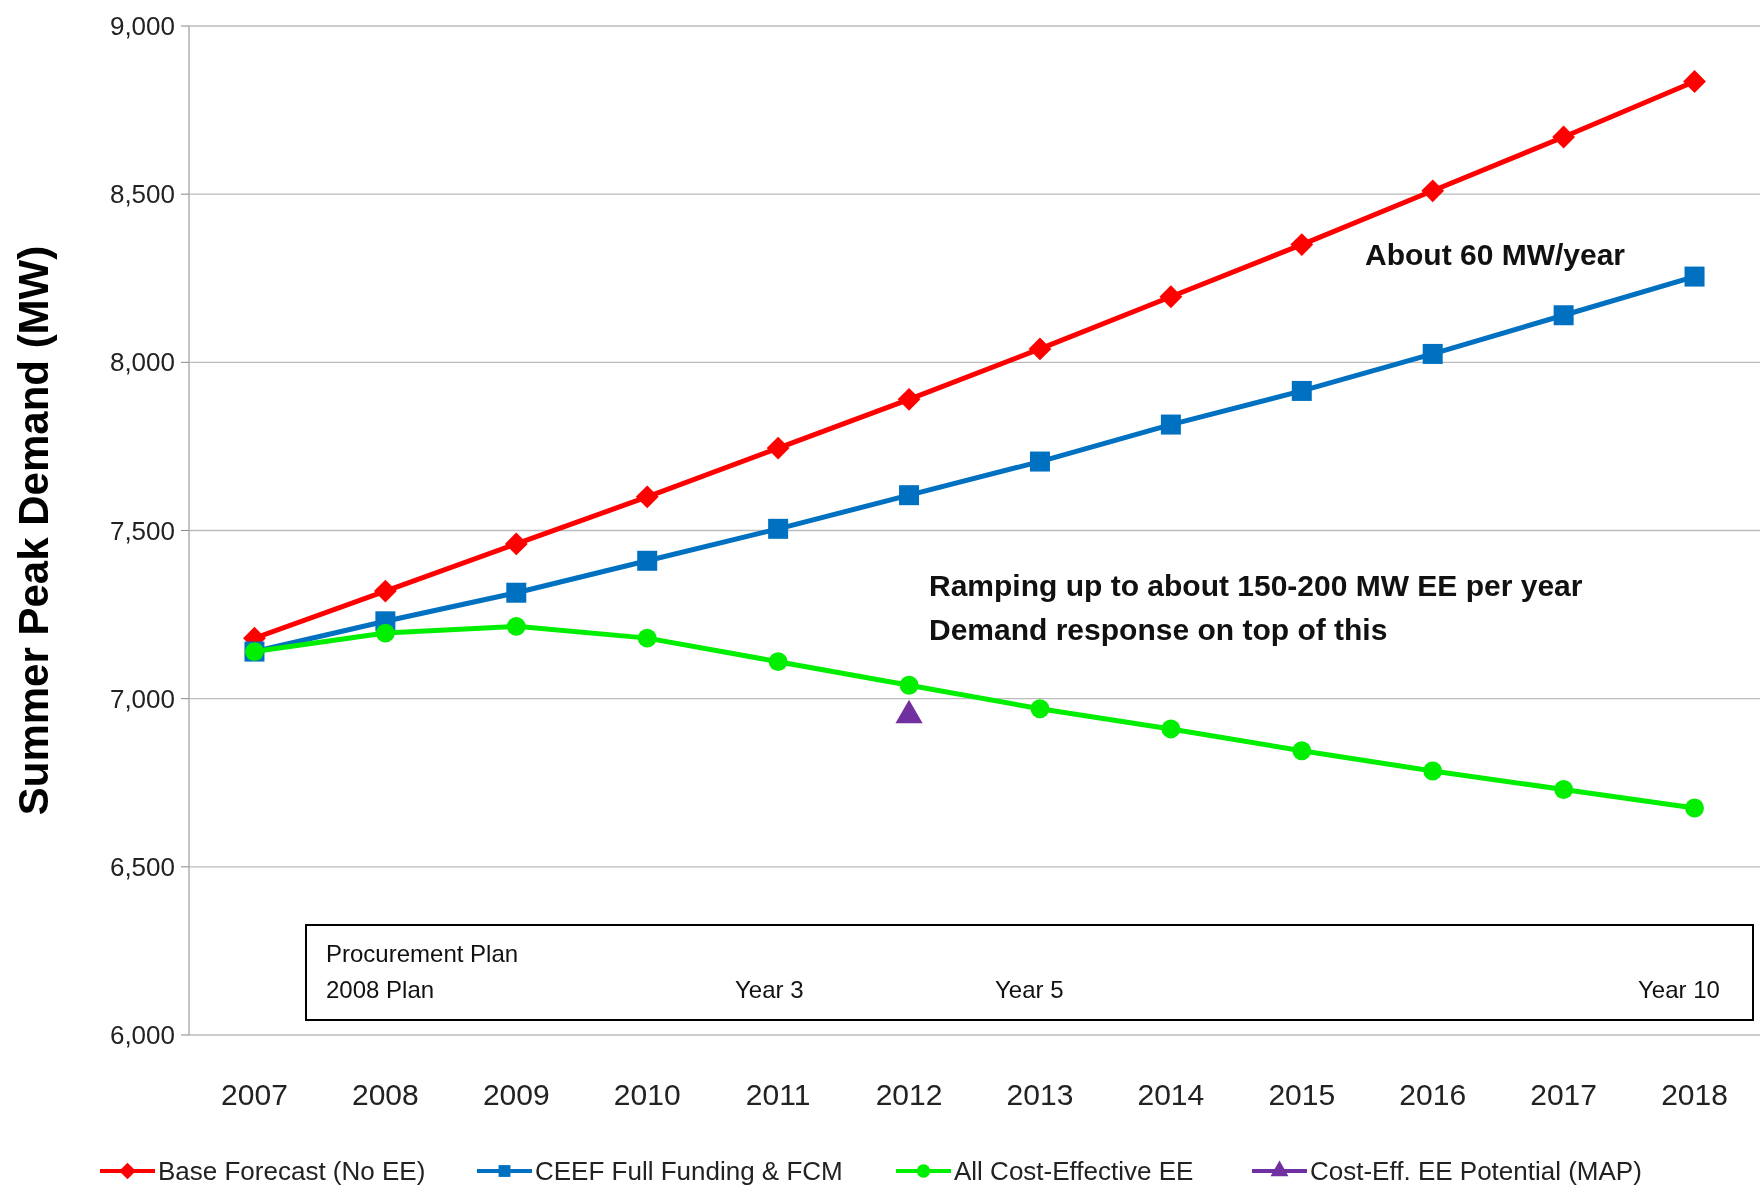  Describe the element at coordinates (1302, 1094) in the screenshot. I see `x-tick-label: 2015` at that location.